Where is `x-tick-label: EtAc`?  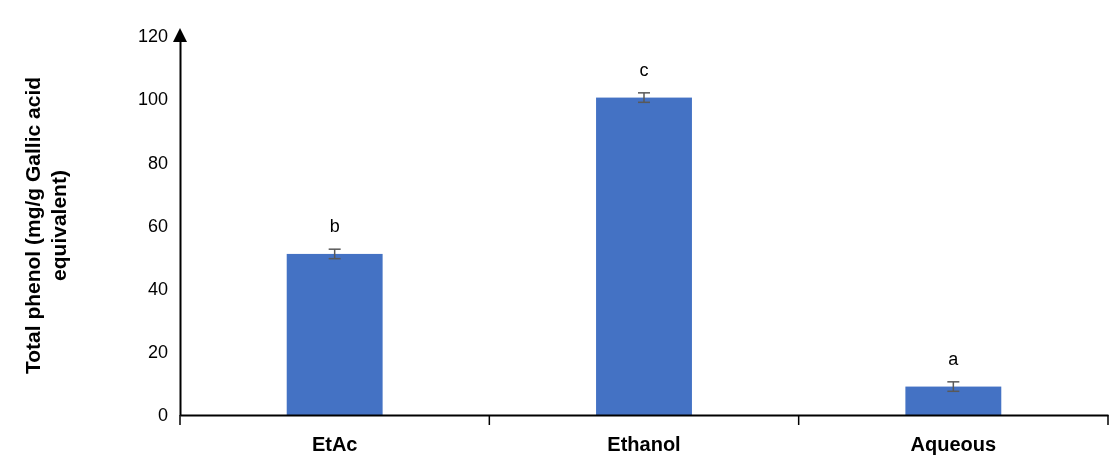 x-tick-label: EtAc is located at coordinates (334, 444).